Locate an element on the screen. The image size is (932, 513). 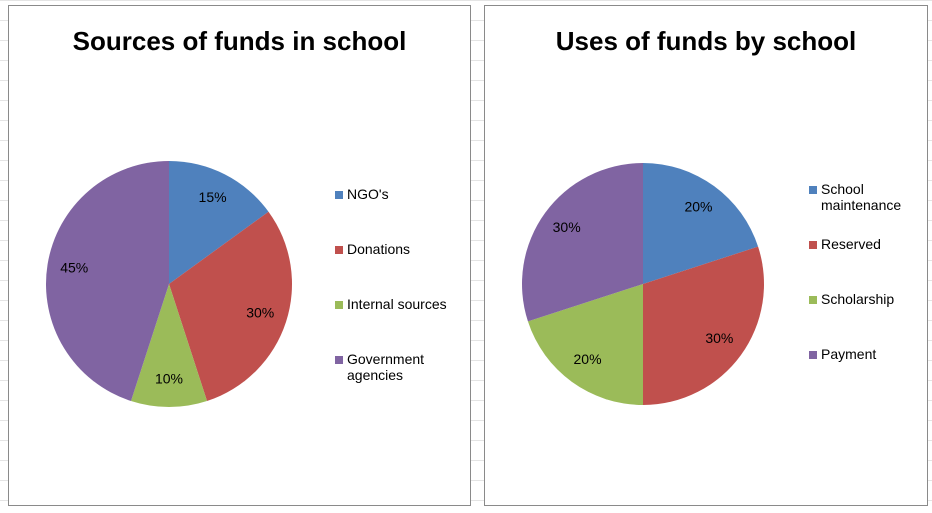
legend-label: Internal sources is located at coordinates (397, 304).